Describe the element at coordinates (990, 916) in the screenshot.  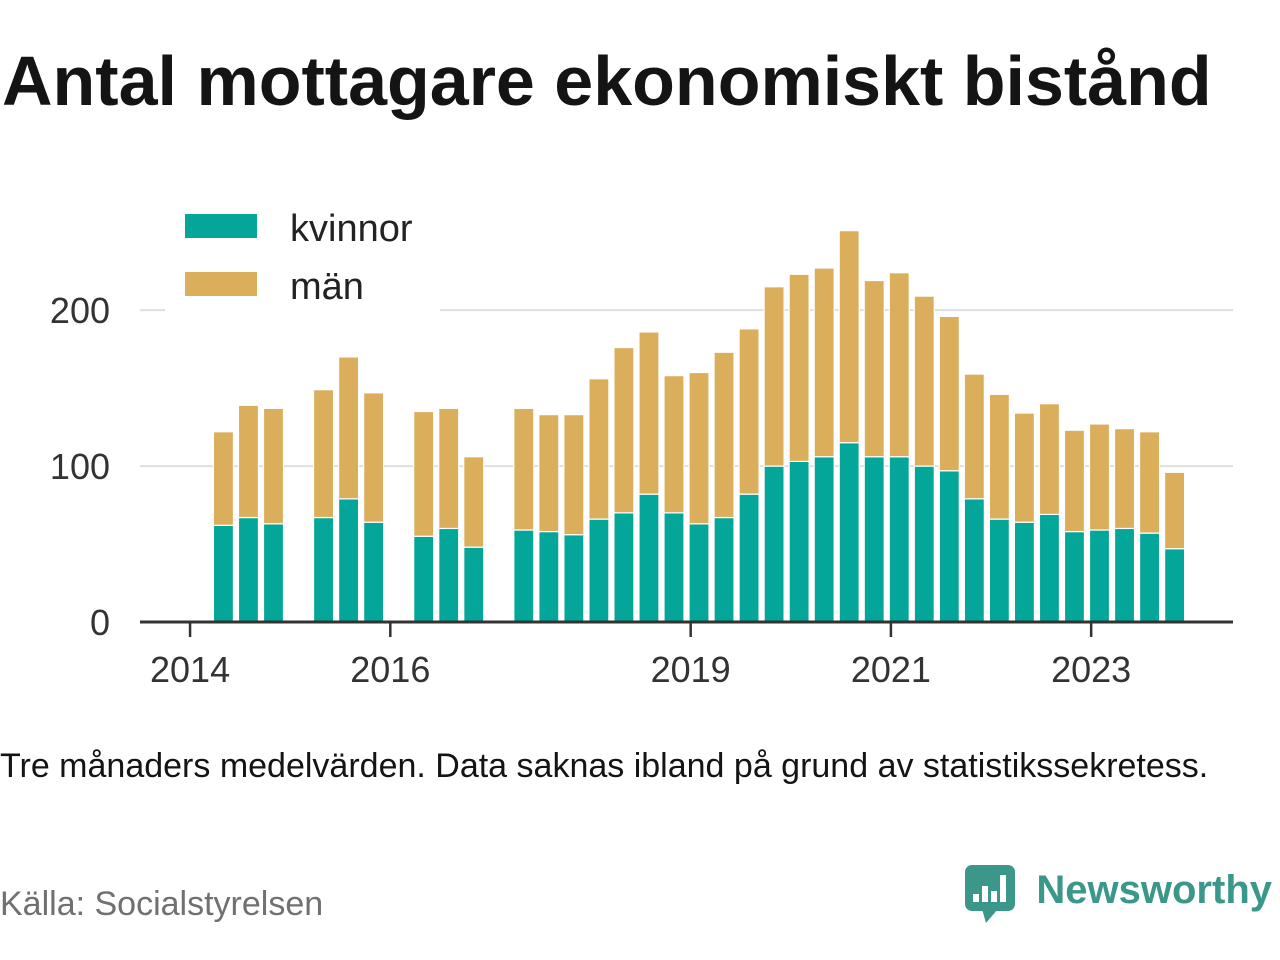
I see `logo-icon-pointer` at that location.